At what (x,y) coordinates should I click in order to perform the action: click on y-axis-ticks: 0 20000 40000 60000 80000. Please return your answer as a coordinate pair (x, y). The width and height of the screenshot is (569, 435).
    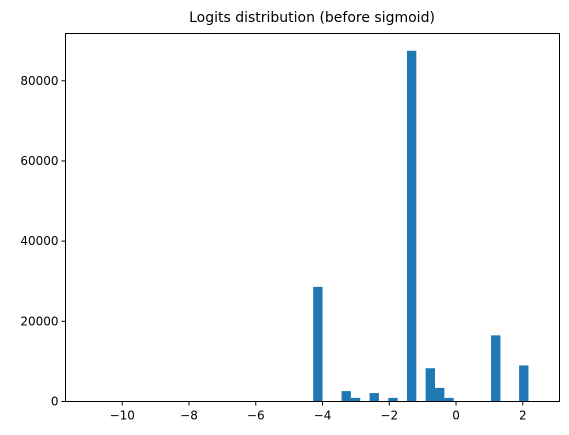
    Looking at the image, I should click on (43, 241).